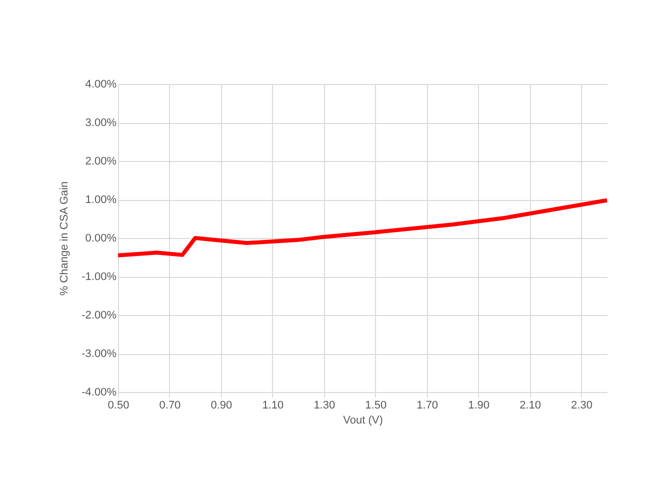 The width and height of the screenshot is (648, 500). Describe the element at coordinates (170, 406) in the screenshot. I see `x-tick-label: 0.70` at that location.